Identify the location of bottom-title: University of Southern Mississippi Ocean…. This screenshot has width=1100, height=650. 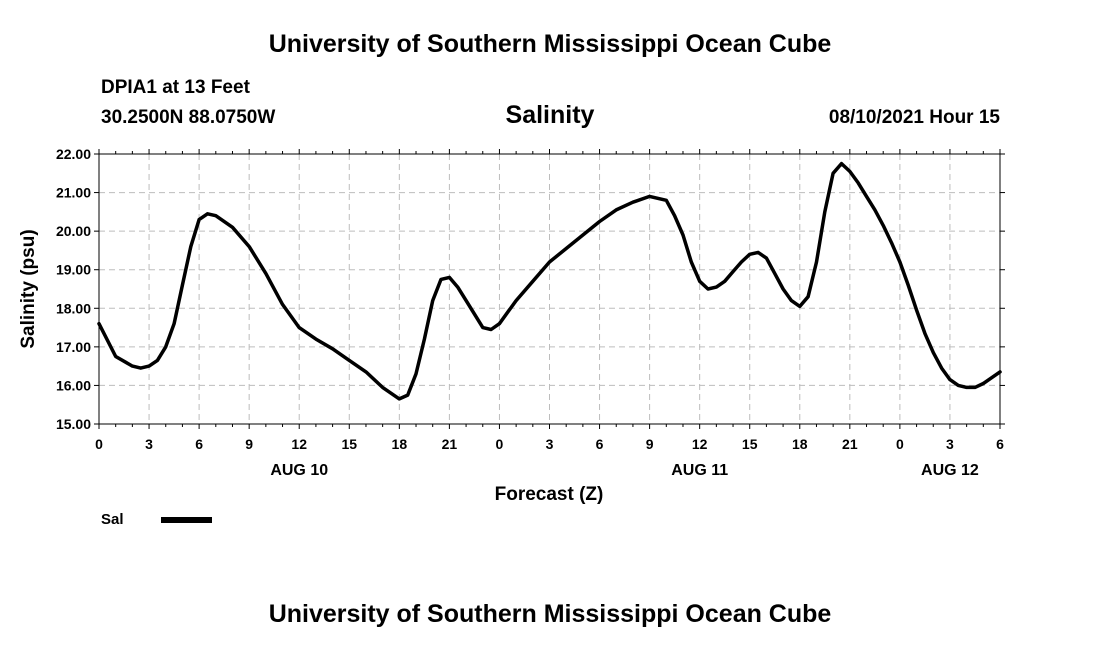
(550, 614).